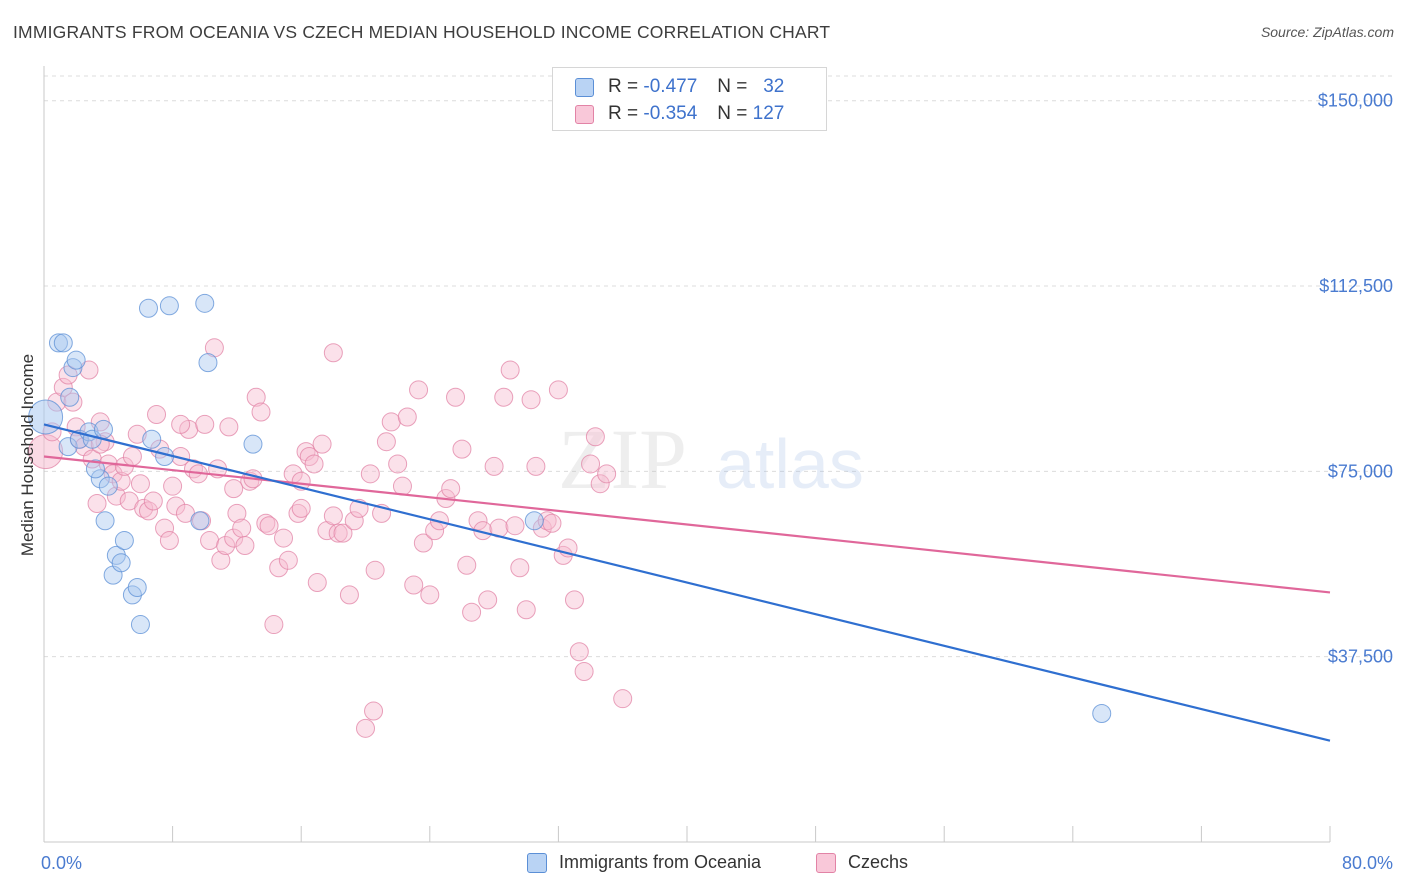 This screenshot has height=892, width=1406. I want to click on y-tick-label: $112,500, so click(1356, 286).